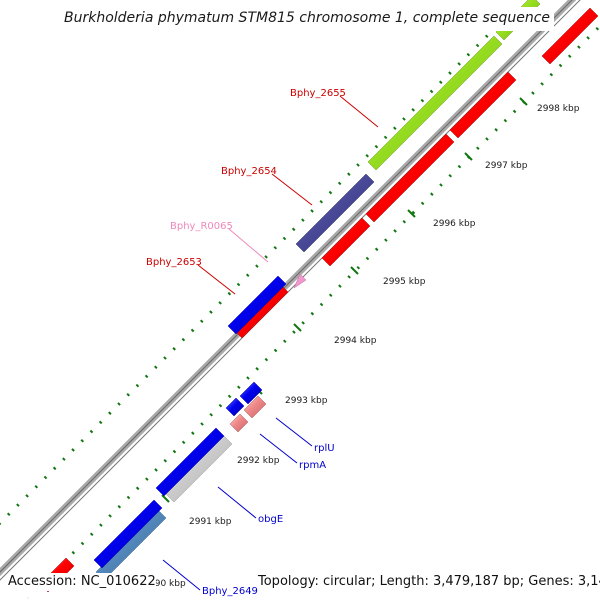 The width and height of the screenshot is (600, 600). What do you see at coordinates (335, 334) in the screenshot?
I see `tick-2994: 2994 kbp` at bounding box center [335, 334].